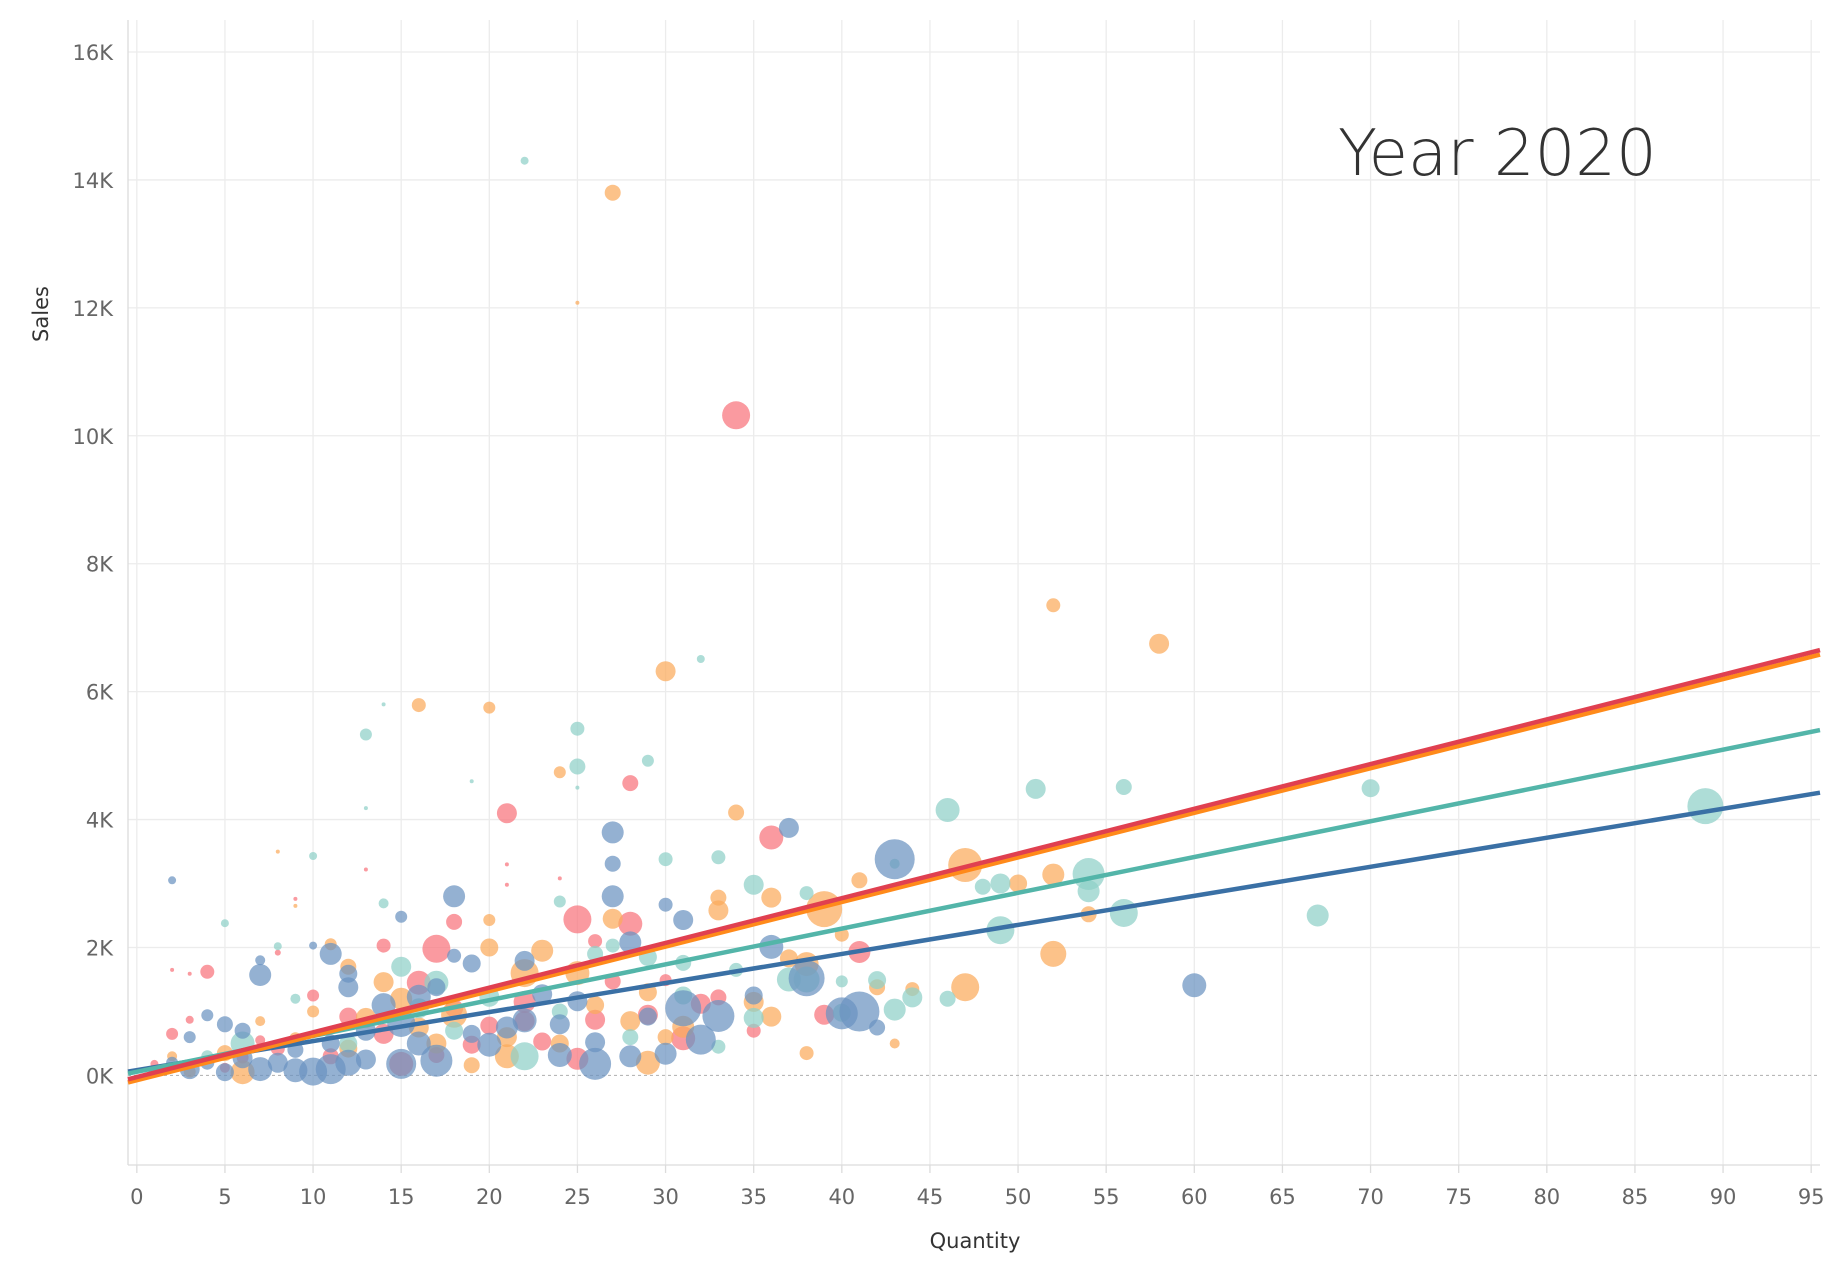 This screenshot has height=1268, width=1830. What do you see at coordinates (100, 949) in the screenshot?
I see `y-tick-label: 2K` at bounding box center [100, 949].